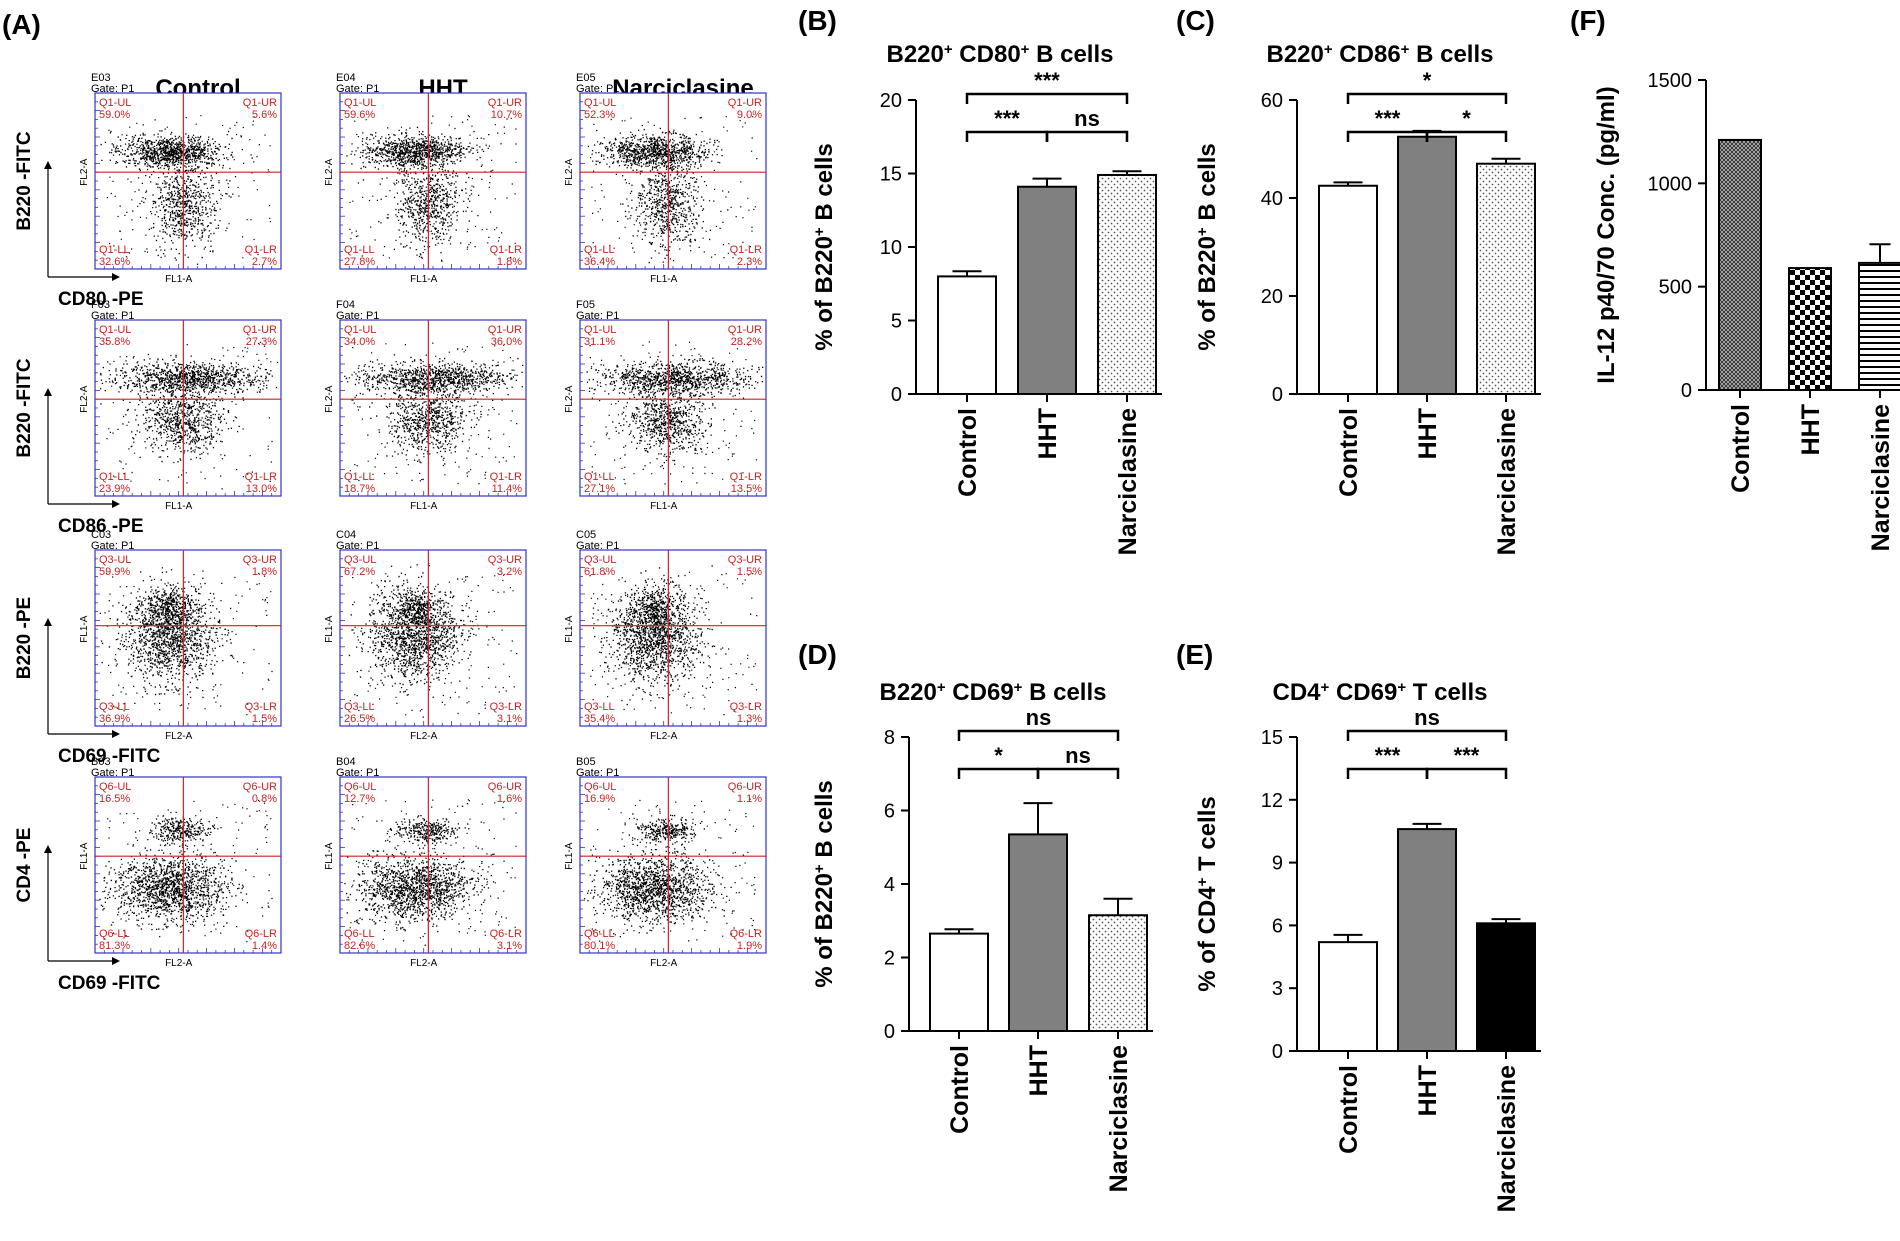  What do you see at coordinates (1380, 693) in the screenshot?
I see `chart-title: CD4+ CD69+ T cells` at bounding box center [1380, 693].